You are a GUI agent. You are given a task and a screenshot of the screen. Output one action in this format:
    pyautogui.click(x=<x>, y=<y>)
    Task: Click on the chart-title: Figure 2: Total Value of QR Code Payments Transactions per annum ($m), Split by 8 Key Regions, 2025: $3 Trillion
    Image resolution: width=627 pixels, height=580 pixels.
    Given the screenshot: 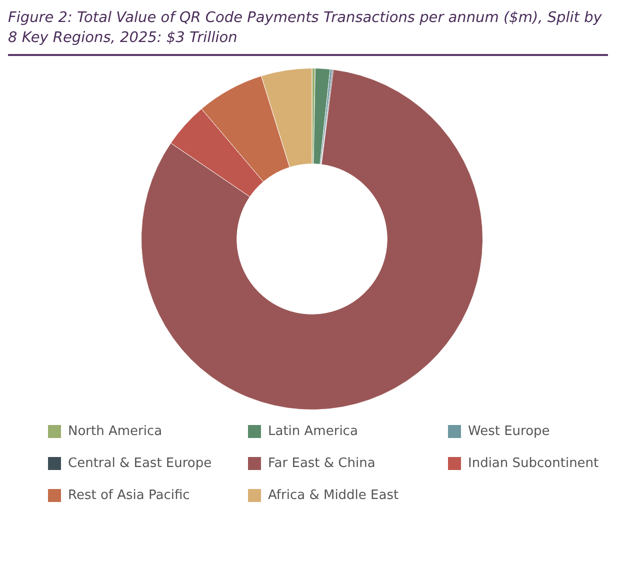 What is the action you would take?
    pyautogui.click(x=308, y=32)
    